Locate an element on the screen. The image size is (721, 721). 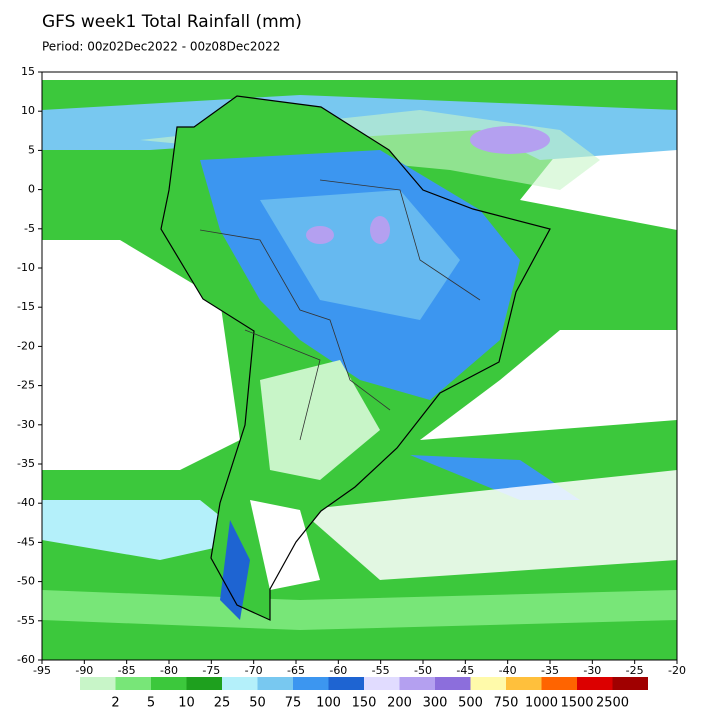
colorbar-label: 25 is located at coordinates (222, 703).